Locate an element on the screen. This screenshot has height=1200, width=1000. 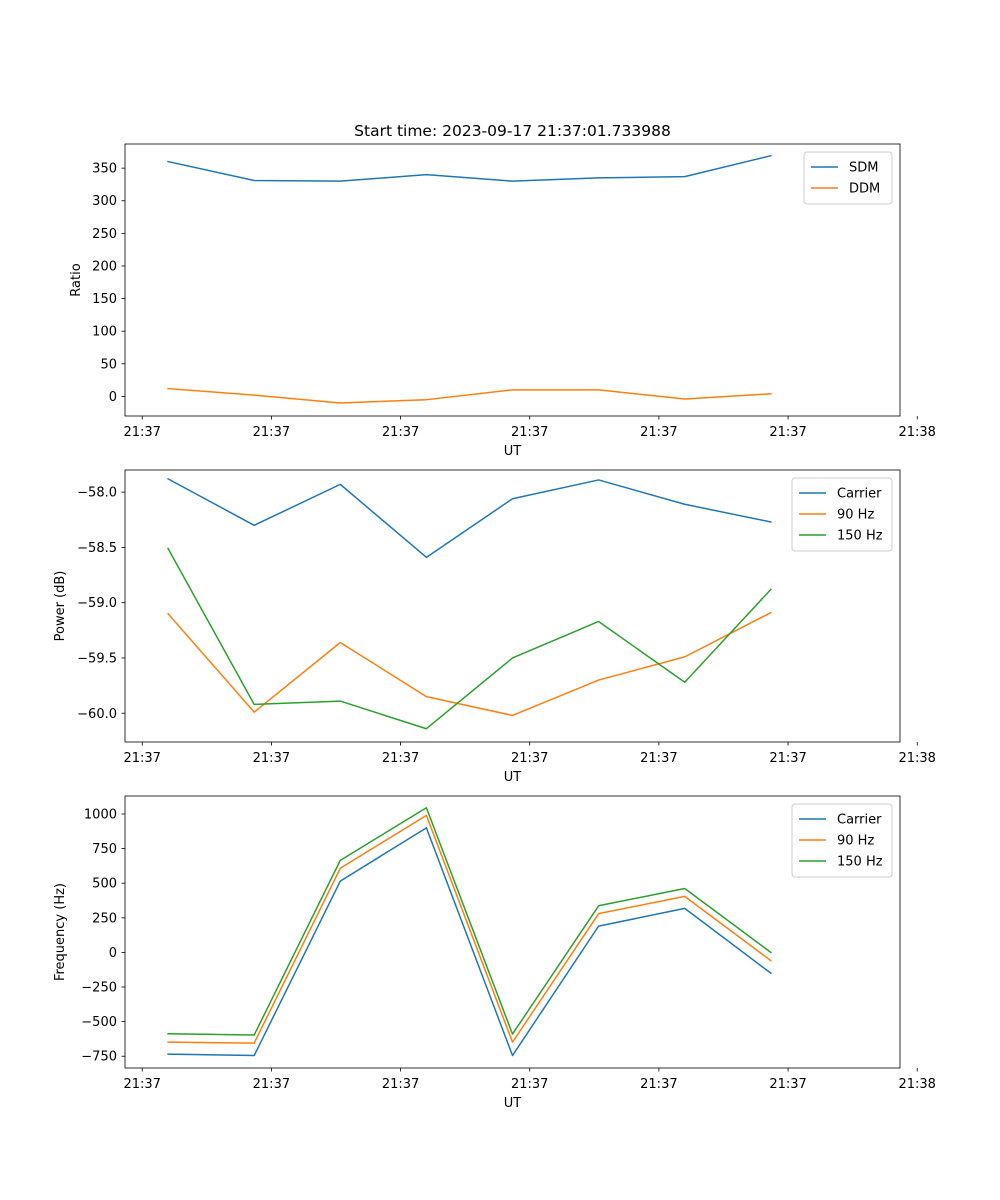
y-axis-label: Frequency (Hz) is located at coordinates (60, 932).